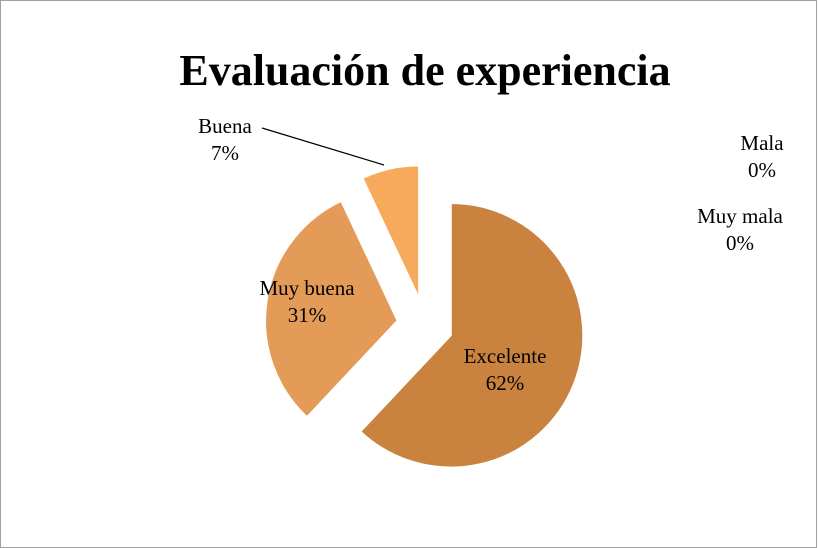 The image size is (818, 548). I want to click on slice-category-label: Mala, so click(762, 143).